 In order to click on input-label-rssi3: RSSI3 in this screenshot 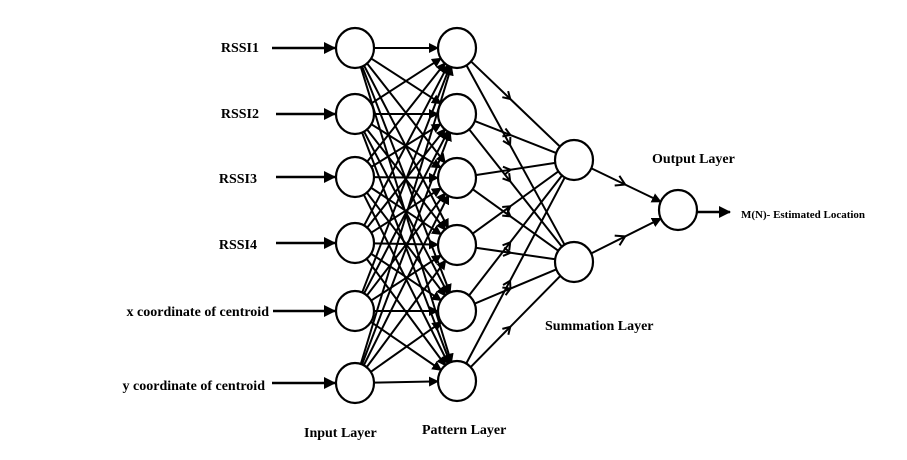, I will do `click(238, 179)`.